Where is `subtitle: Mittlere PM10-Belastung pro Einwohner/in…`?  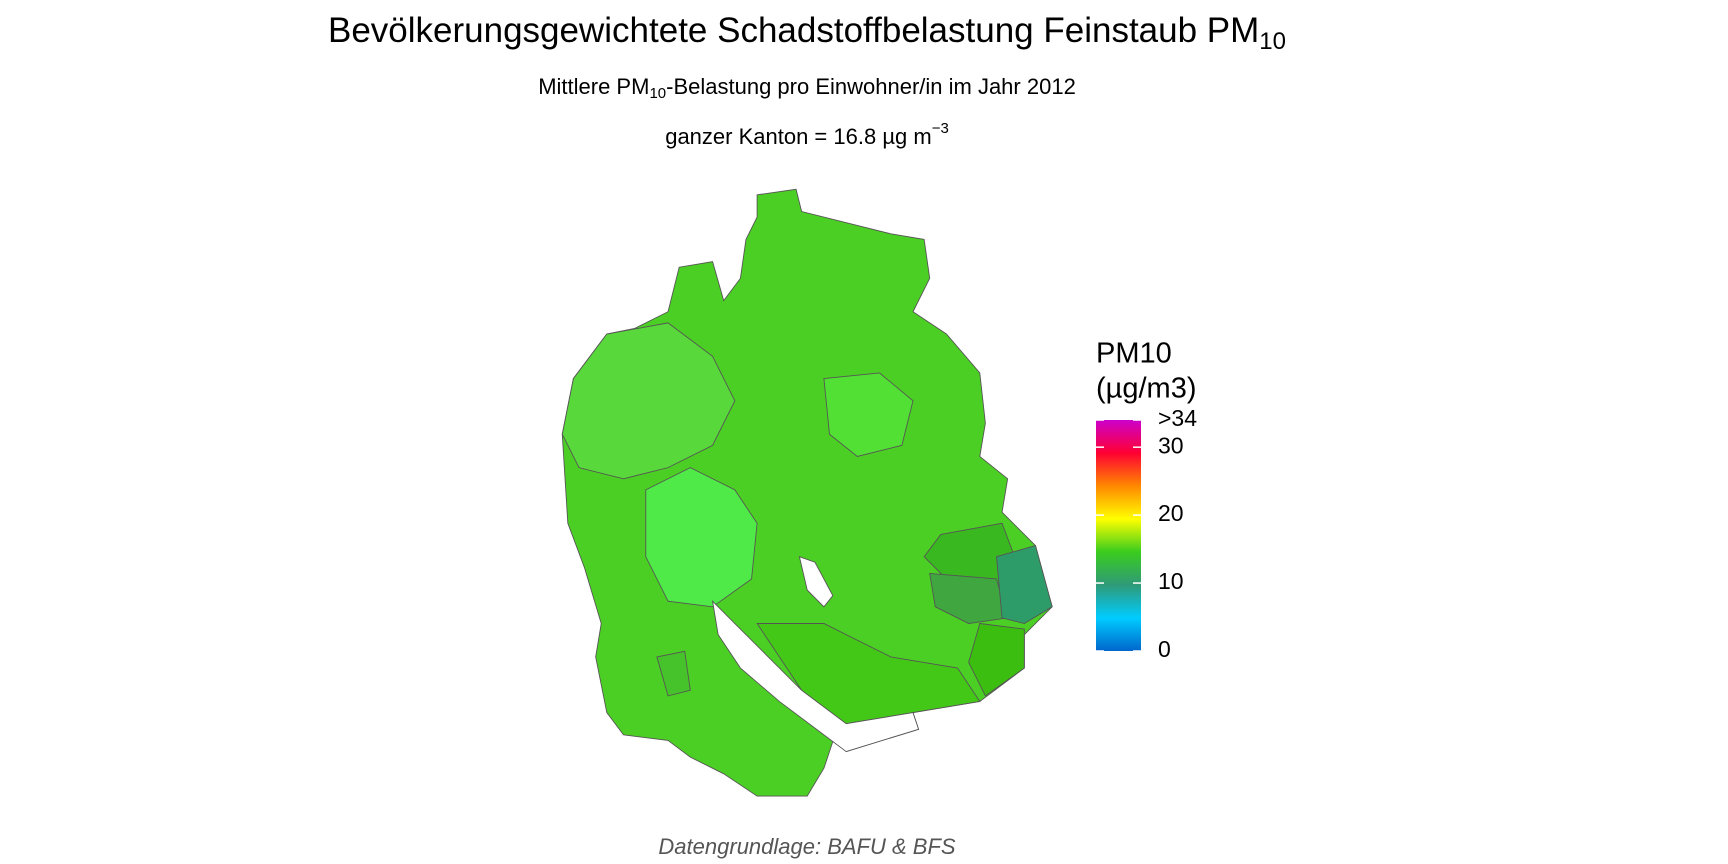 subtitle: Mittlere PM10-Belastung pro Einwohner/in… is located at coordinates (807, 88).